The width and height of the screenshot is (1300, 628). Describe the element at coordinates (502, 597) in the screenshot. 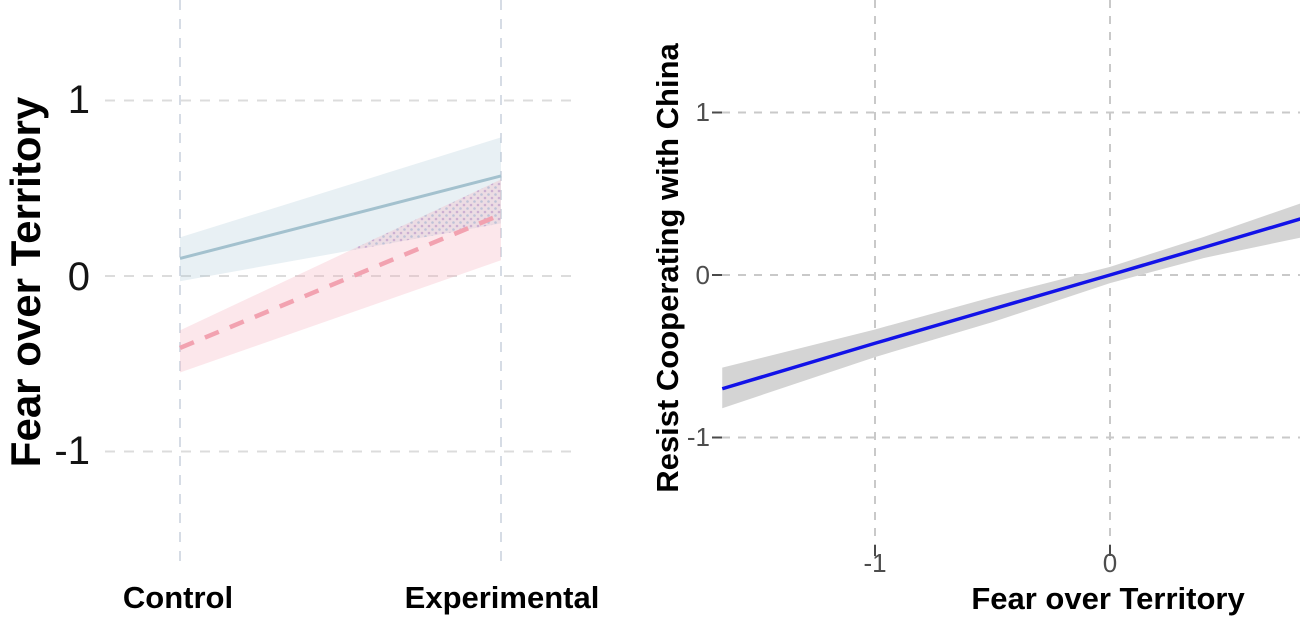

I see `x-category-experimental: Experimental` at that location.